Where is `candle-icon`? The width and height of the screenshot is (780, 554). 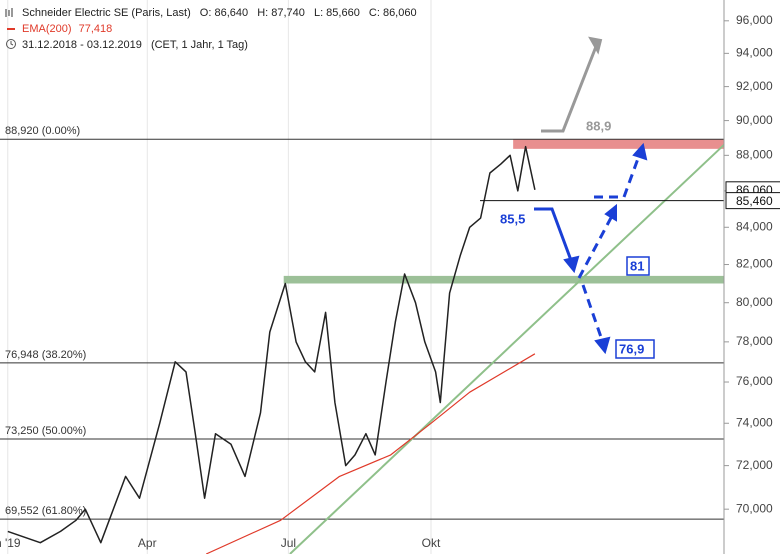
candle-icon is located at coordinates (9, 12).